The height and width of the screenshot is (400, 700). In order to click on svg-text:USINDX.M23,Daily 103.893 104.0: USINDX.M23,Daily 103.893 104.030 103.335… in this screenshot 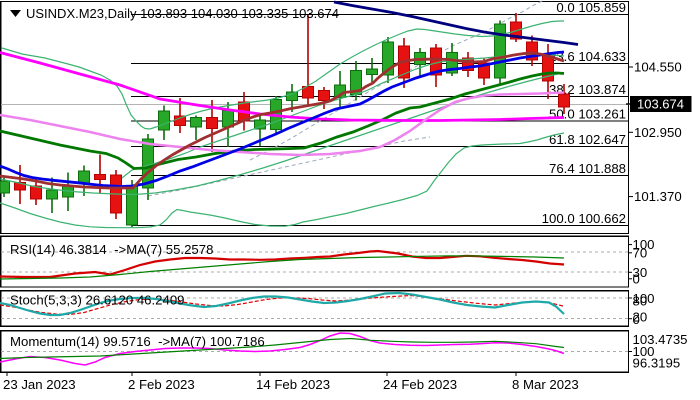, I will do `click(182, 13)`.